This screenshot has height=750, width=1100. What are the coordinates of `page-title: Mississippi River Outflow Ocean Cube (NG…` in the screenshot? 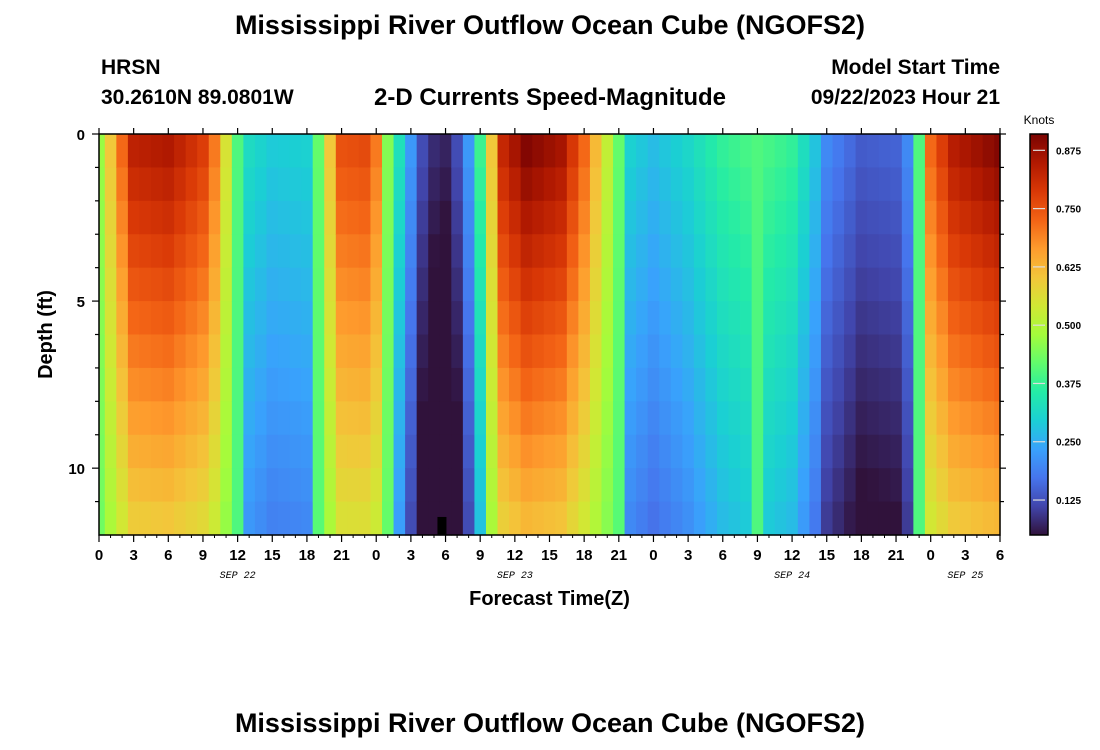 It's located at (550, 25).